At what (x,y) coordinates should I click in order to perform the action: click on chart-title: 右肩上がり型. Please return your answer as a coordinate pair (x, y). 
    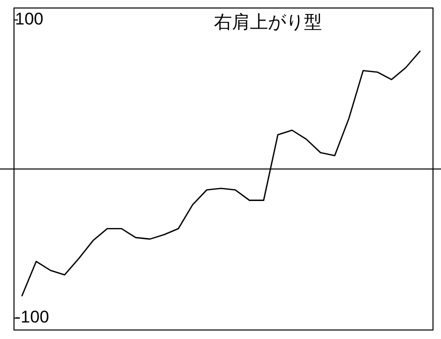
    Looking at the image, I should click on (268, 22).